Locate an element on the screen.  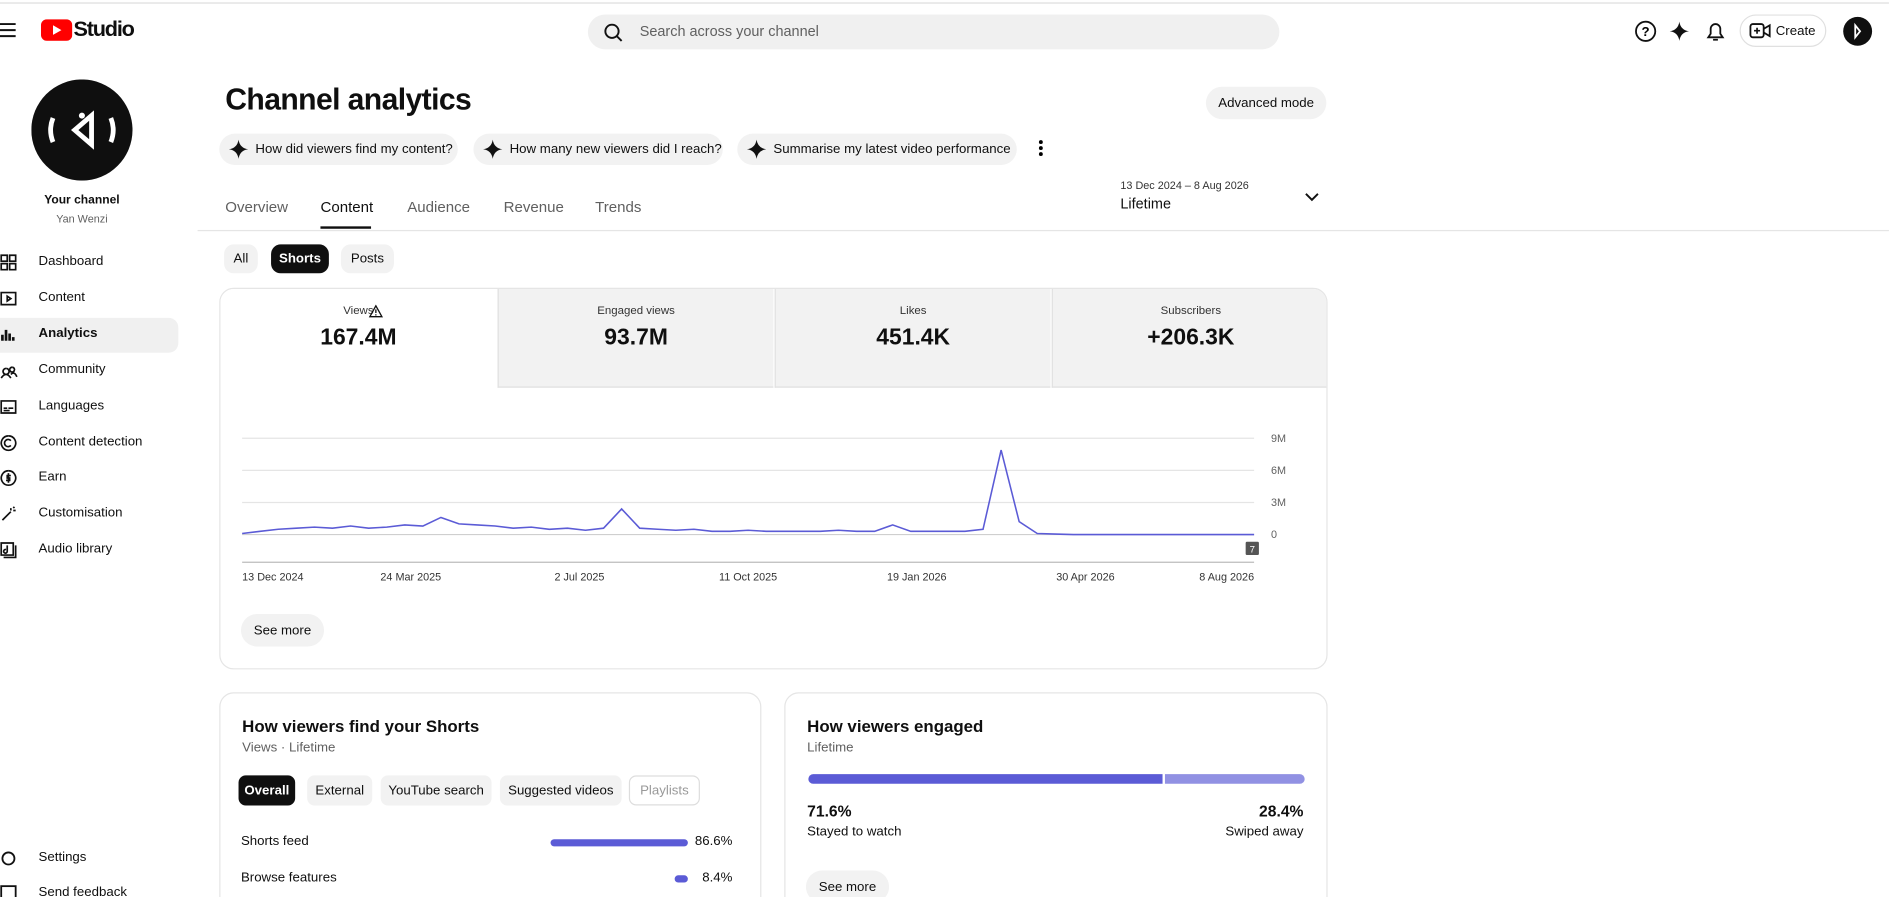
nav-item: Content detection is located at coordinates (90, 441).